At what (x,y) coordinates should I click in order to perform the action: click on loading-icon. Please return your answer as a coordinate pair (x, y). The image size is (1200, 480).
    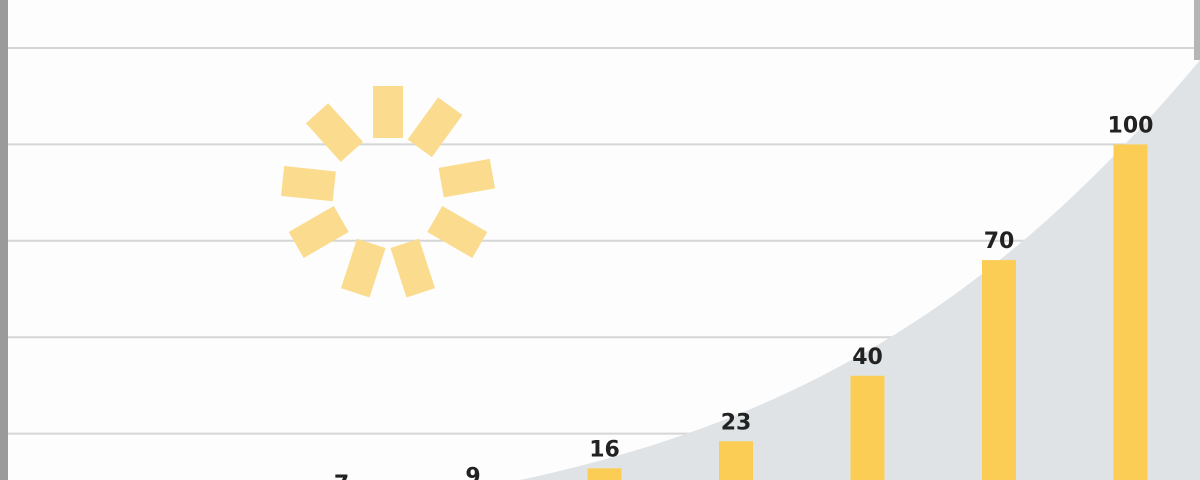
    Looking at the image, I should click on (388, 192).